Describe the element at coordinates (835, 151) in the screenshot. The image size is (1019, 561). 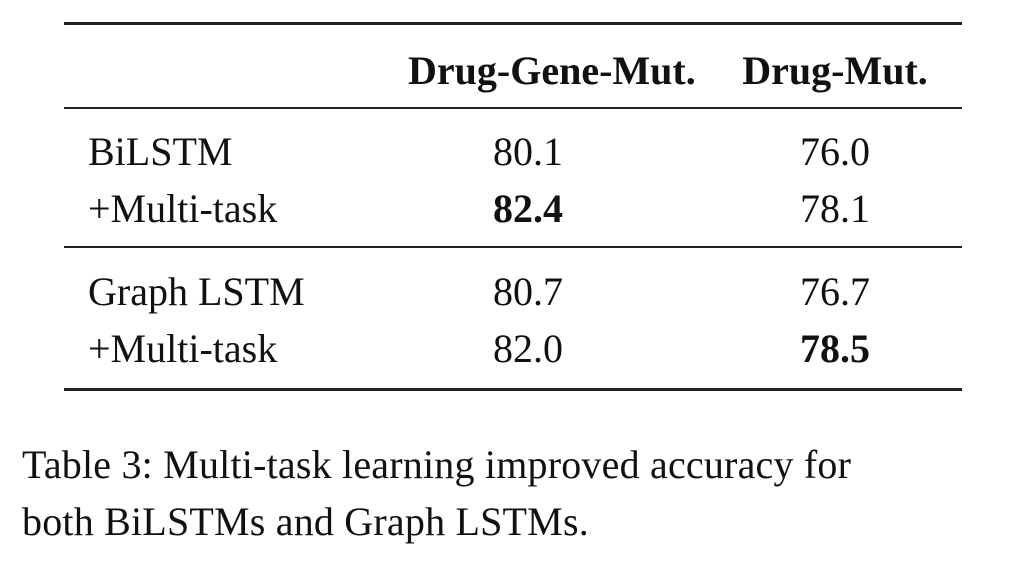
I see `cell-bilstm-drug-mut: 76.0` at that location.